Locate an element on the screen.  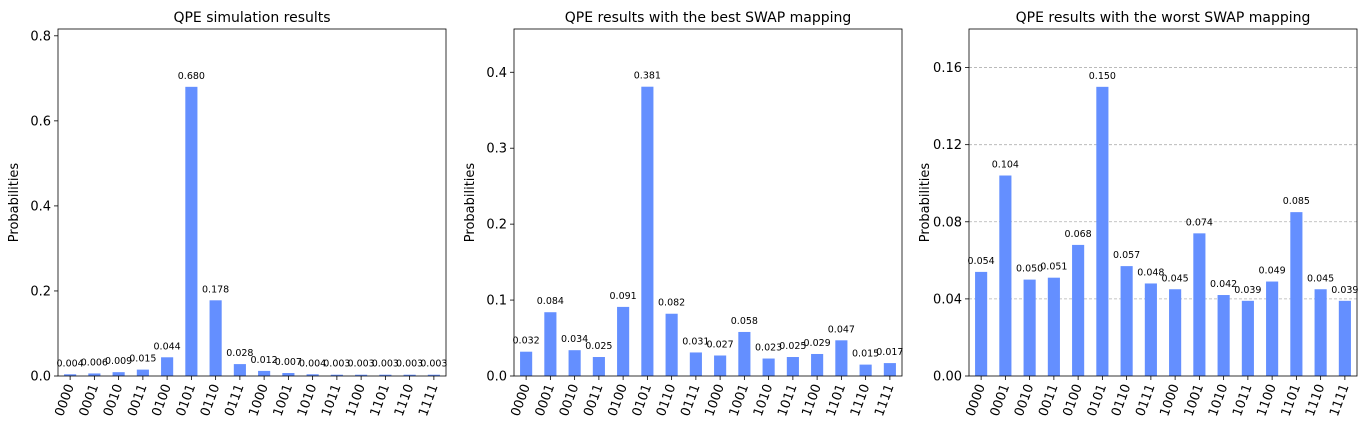
data-label: 0.015 is located at coordinates (142, 359).